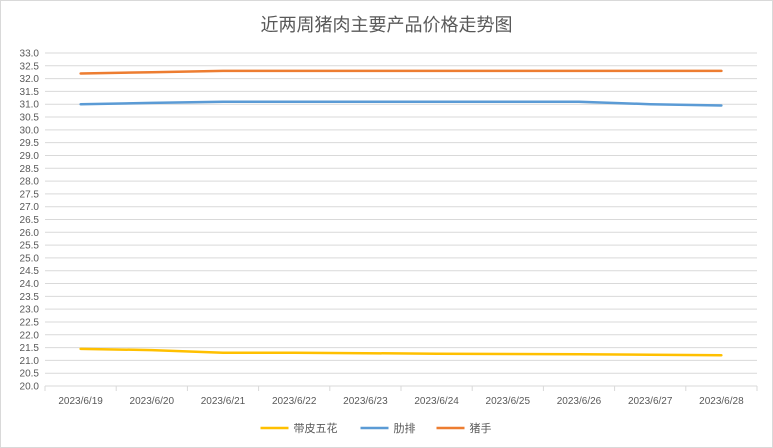 The image size is (773, 448). Describe the element at coordinates (30, 79) in the screenshot. I see `y-tick-label: 32.0` at that location.